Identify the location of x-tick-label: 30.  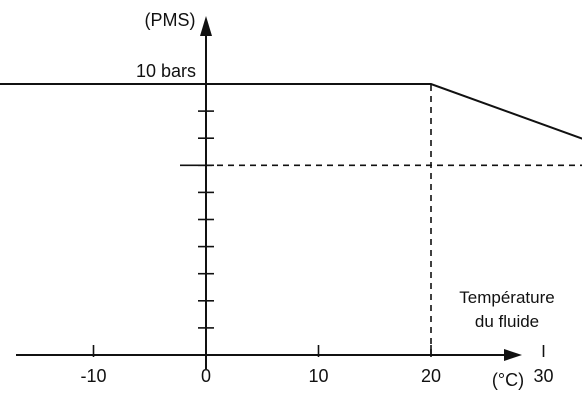
(543, 376).